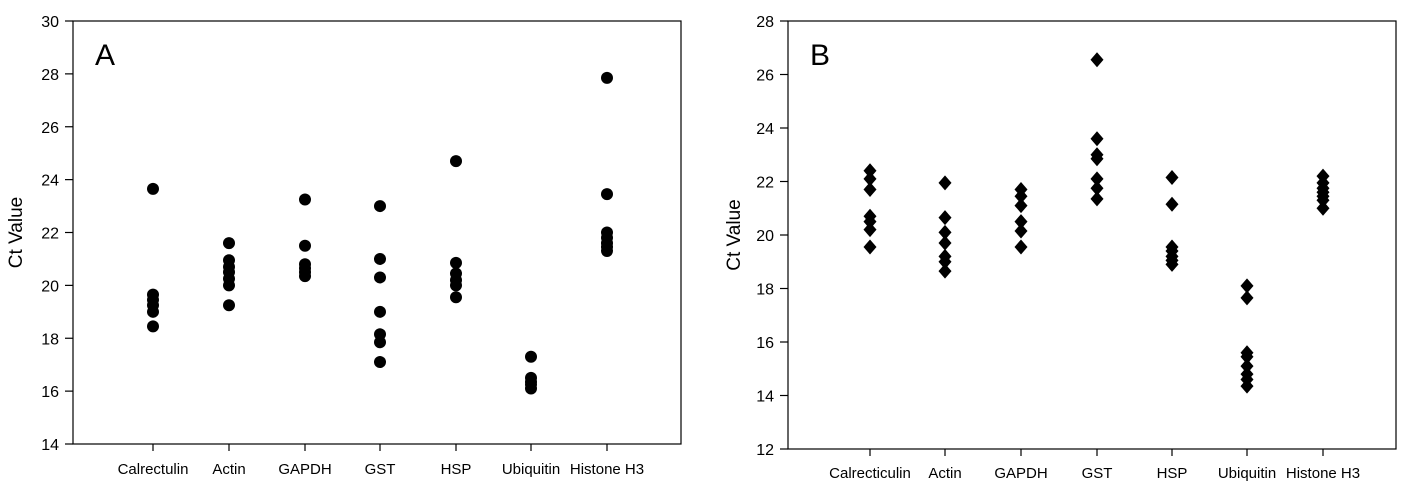 The width and height of the screenshot is (1403, 483). Describe the element at coordinates (765, 450) in the screenshot. I see `y-tick-label: 12` at that location.